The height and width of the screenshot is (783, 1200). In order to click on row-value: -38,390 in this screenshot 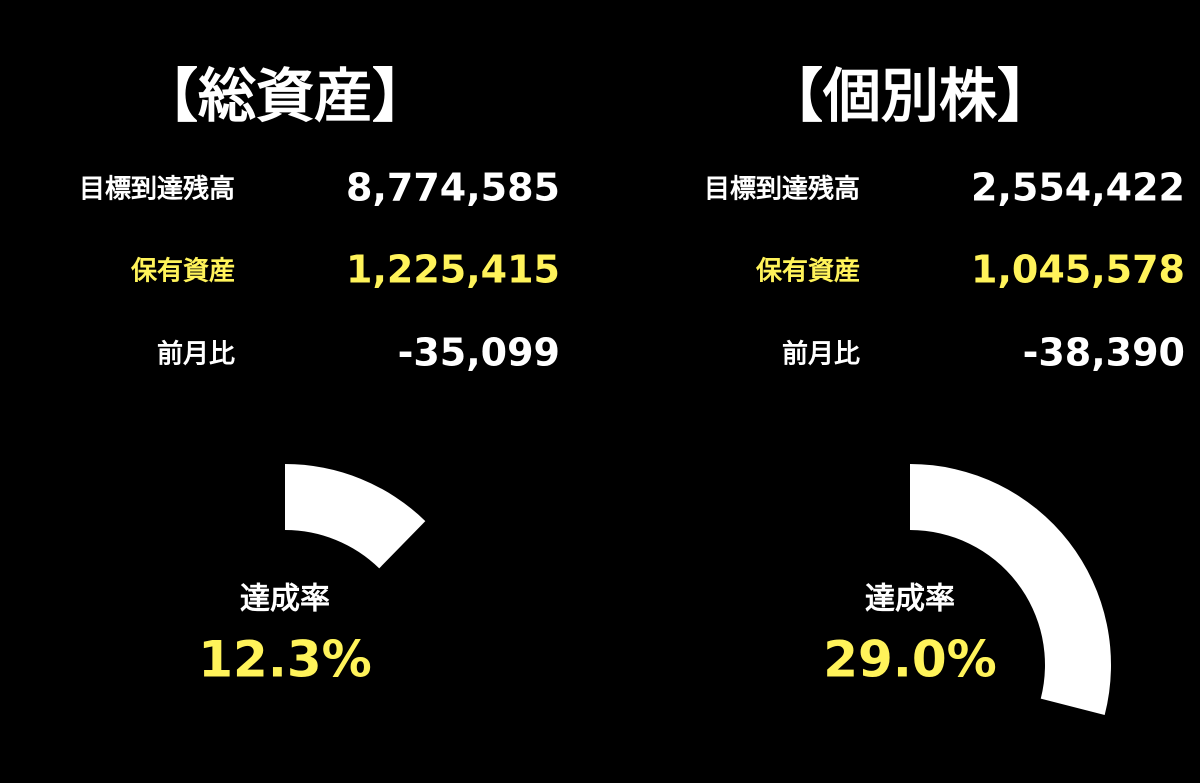, I will do `click(1104, 353)`.